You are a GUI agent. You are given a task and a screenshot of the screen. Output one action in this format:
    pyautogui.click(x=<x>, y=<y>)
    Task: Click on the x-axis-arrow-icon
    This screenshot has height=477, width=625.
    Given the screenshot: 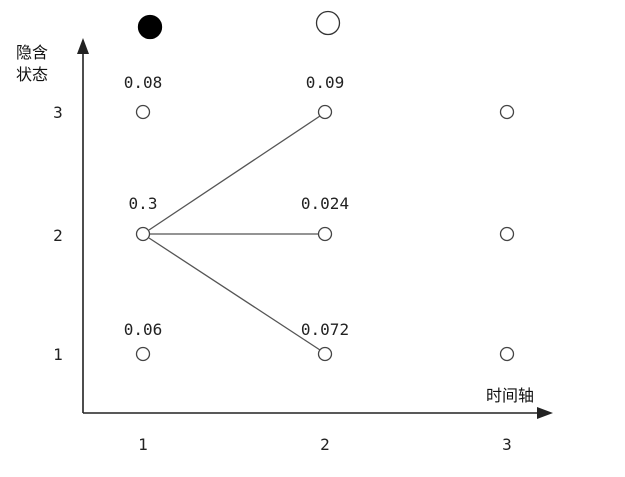 What is the action you would take?
    pyautogui.click(x=545, y=413)
    